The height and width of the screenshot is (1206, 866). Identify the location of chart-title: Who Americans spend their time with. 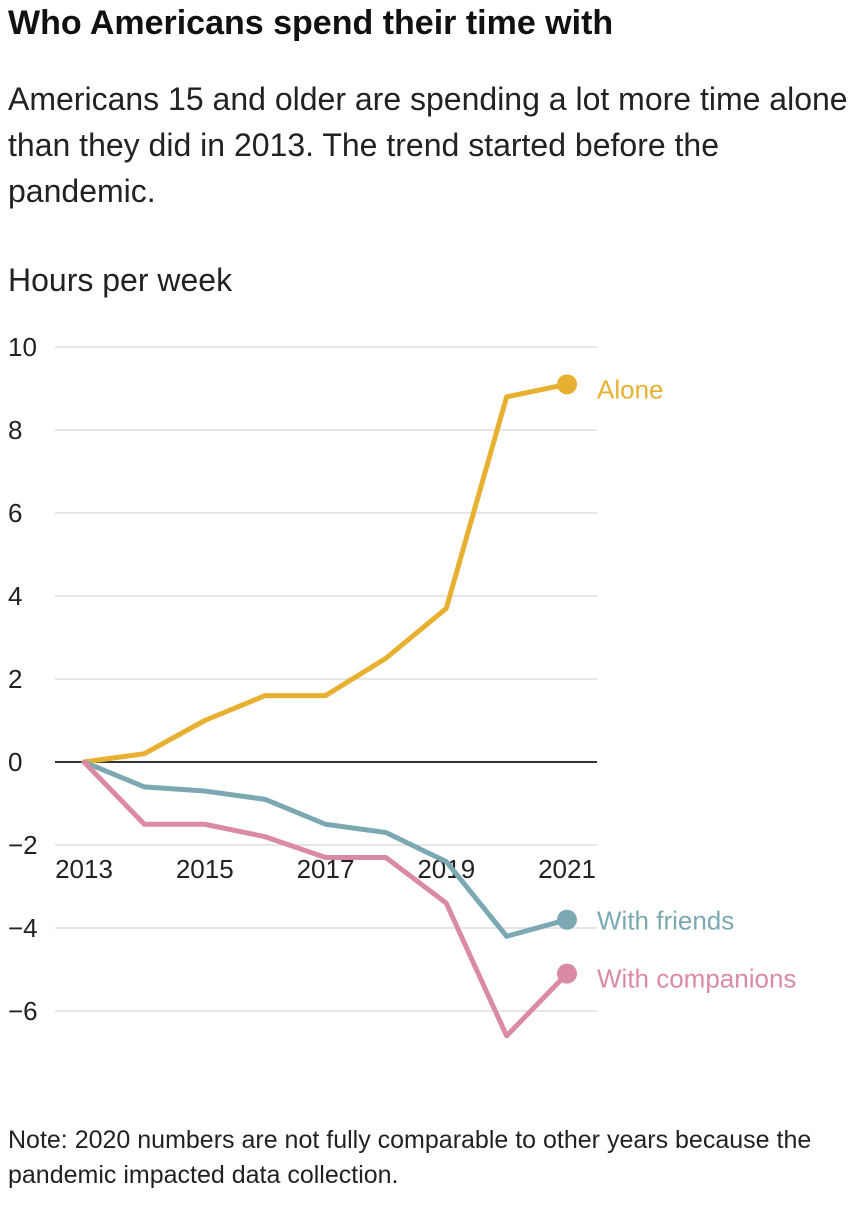
(311, 23).